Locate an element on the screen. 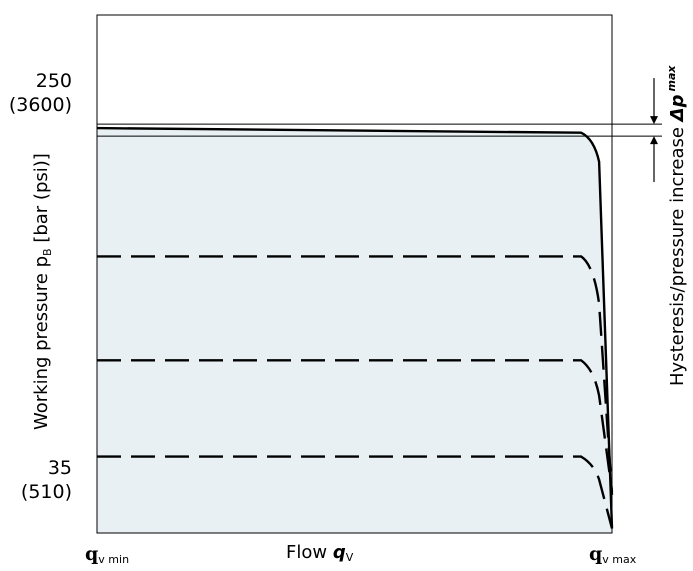  y-axis-title: Working pressure pB [bar (psi)] is located at coordinates (42, 291).